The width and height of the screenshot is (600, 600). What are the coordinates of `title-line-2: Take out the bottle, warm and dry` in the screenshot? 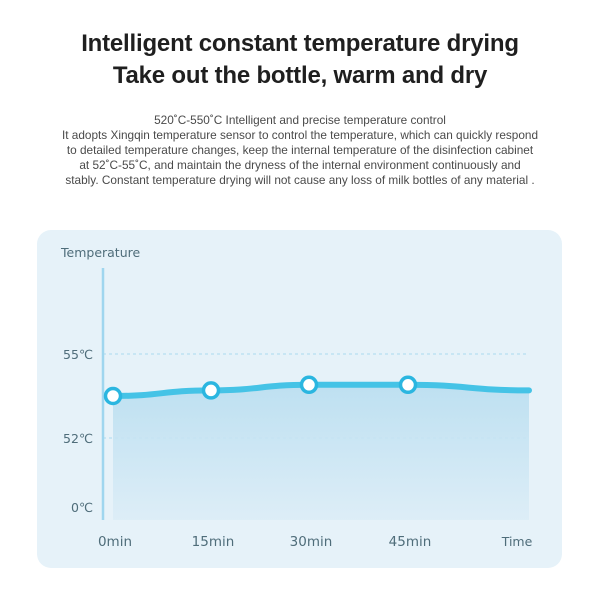 It's located at (300, 75).